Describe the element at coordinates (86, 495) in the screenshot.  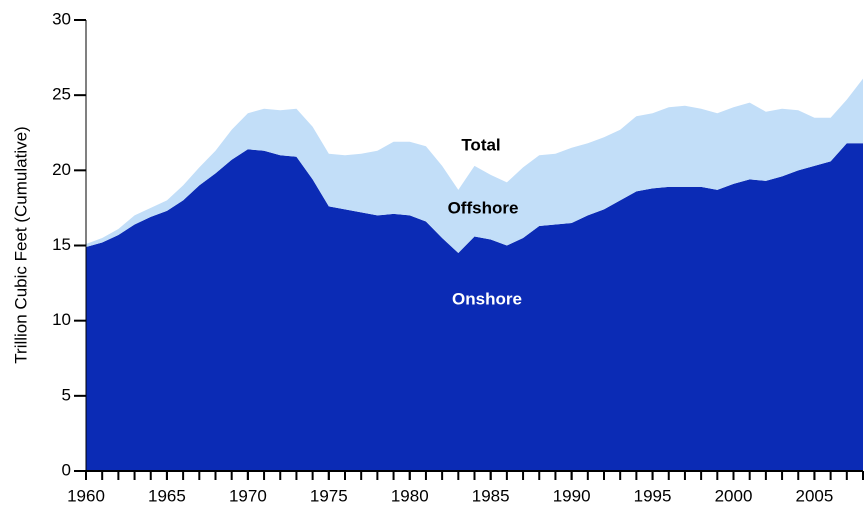
I see `x-tick-label: 1960` at that location.